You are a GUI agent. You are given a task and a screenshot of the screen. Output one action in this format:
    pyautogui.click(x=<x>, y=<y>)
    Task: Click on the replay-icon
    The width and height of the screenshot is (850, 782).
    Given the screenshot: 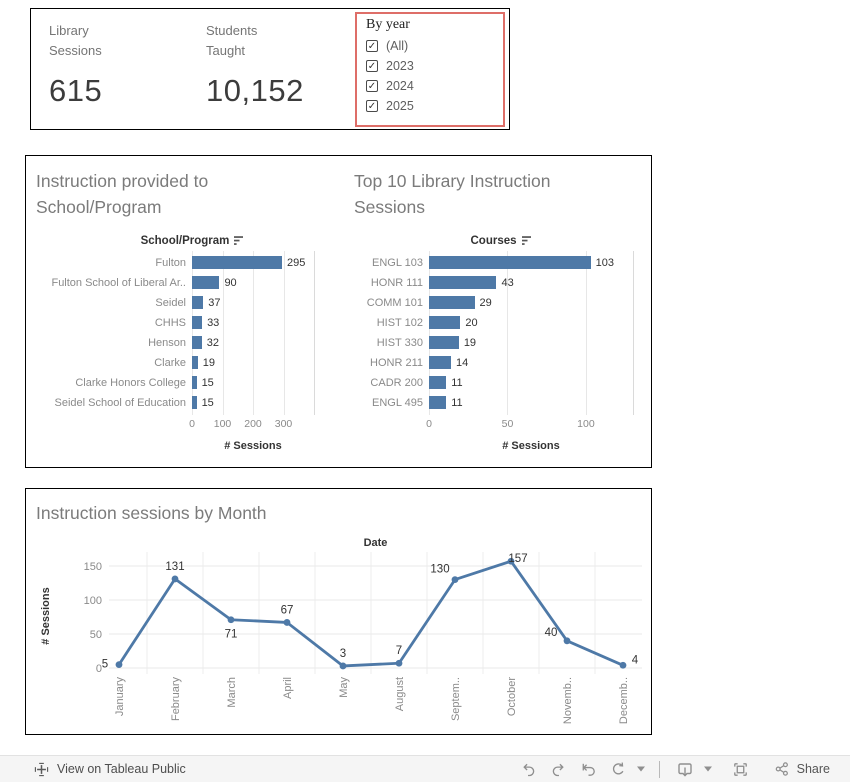 What is the action you would take?
    pyautogui.click(x=618, y=768)
    